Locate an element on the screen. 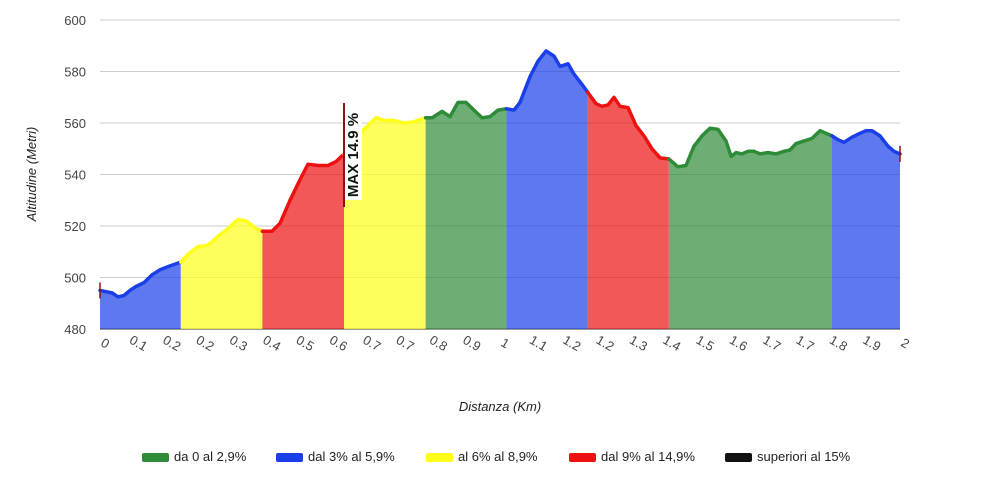 The height and width of the screenshot is (500, 1000). x-tick-label: 0.8 is located at coordinates (438, 343).